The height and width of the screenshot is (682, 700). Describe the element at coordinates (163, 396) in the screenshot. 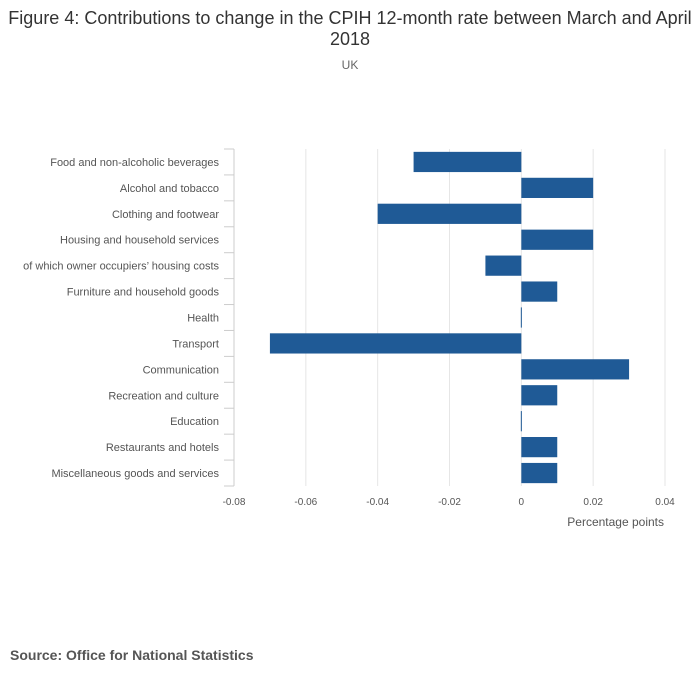

I see `category-label: Recreation and culture` at that location.